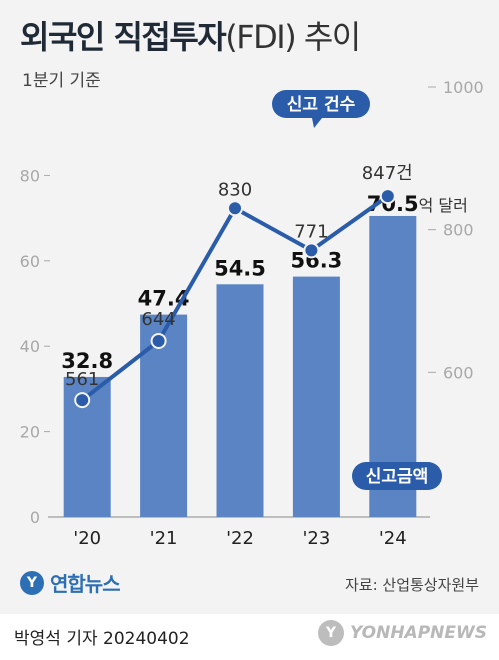 Image resolution: width=499 pixels, height=660 pixels. What do you see at coordinates (240, 538) in the screenshot?
I see `x-axis-label: '22` at bounding box center [240, 538].